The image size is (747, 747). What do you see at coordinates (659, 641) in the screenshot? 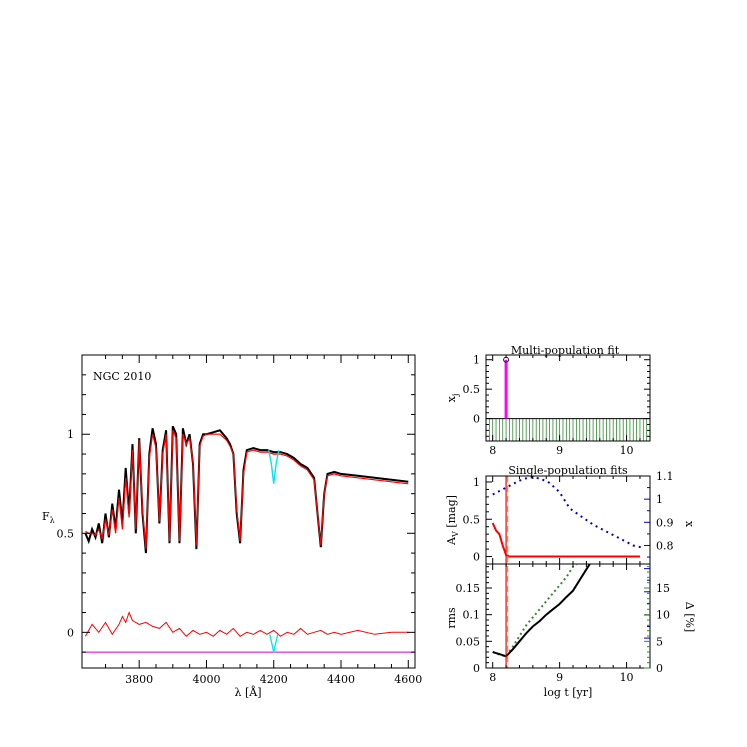
I see `rms-y2tick-label: 5` at bounding box center [659, 641].